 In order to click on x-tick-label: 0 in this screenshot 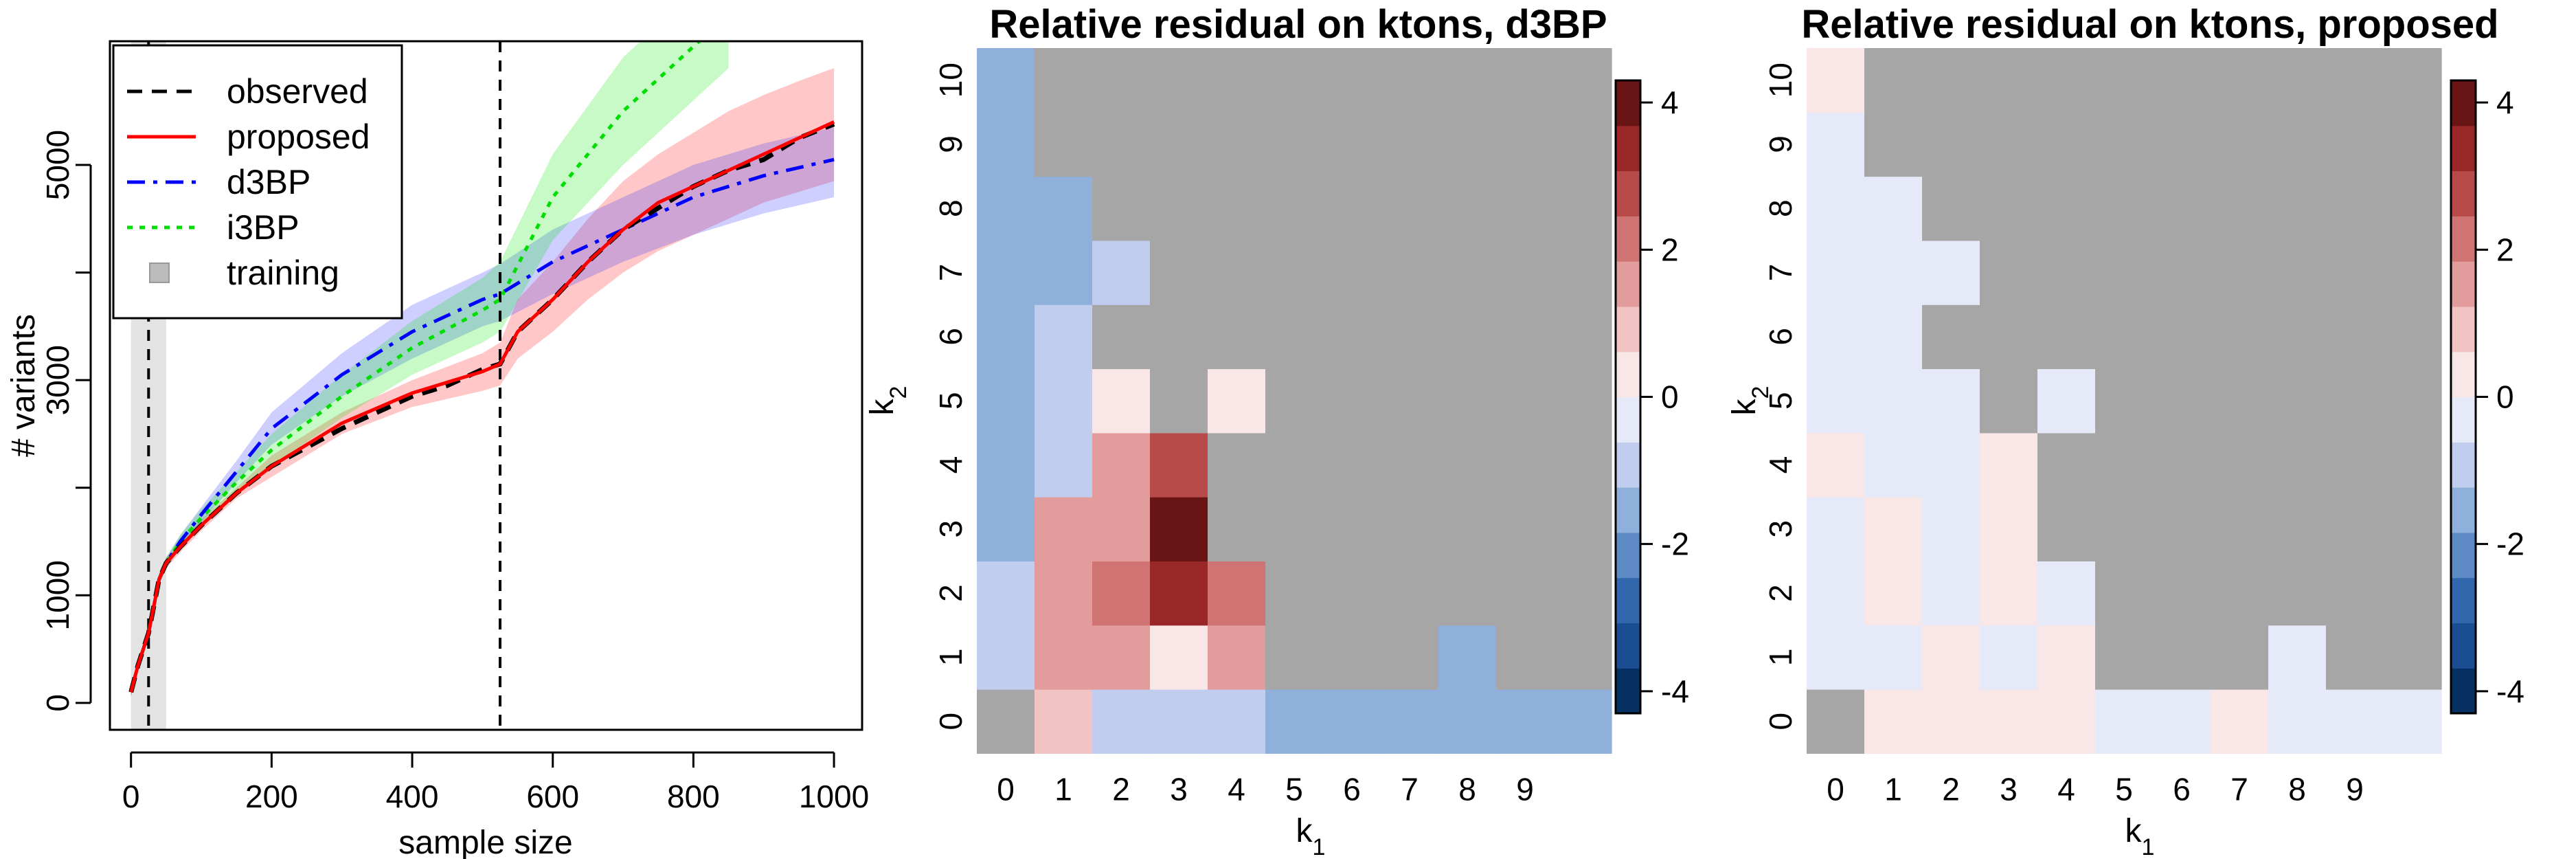, I will do `click(1835, 789)`.